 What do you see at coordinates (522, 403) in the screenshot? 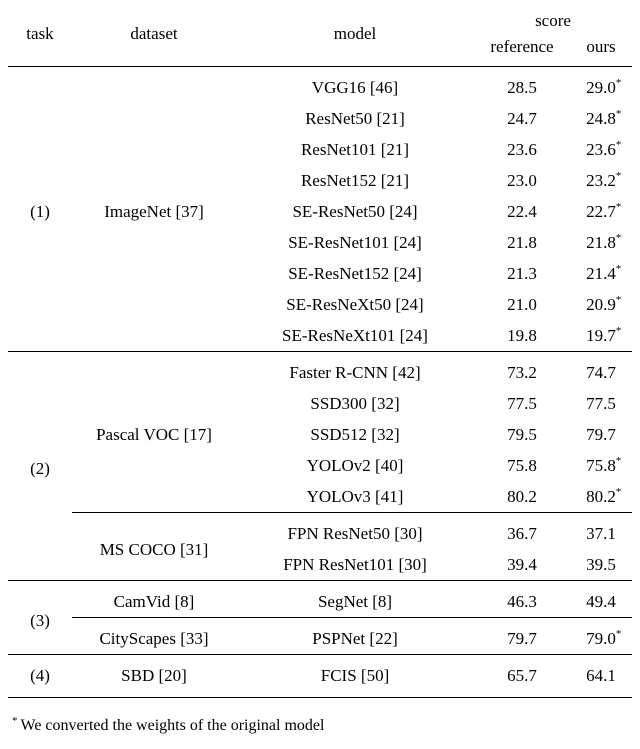
I see `reference-score: 77.5` at bounding box center [522, 403].